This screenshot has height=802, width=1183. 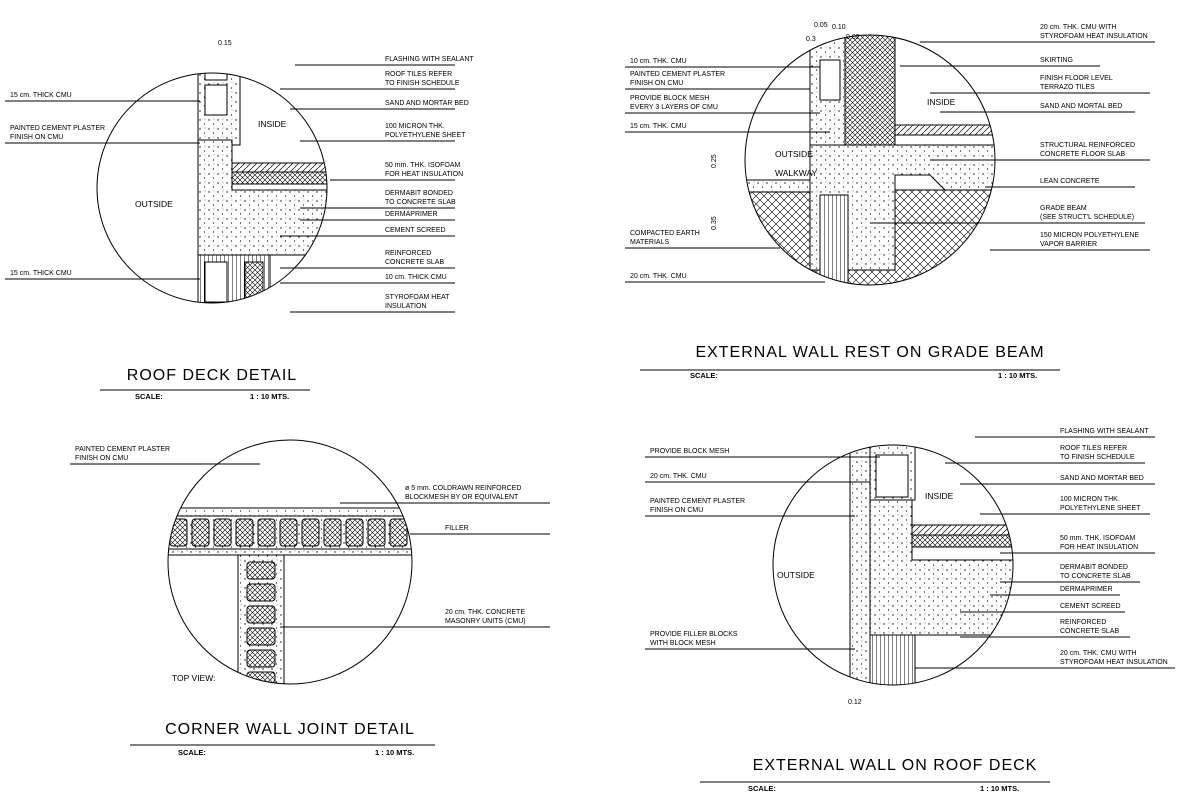 What do you see at coordinates (821, 25) in the screenshot?
I see `dimension: 0.05` at bounding box center [821, 25].